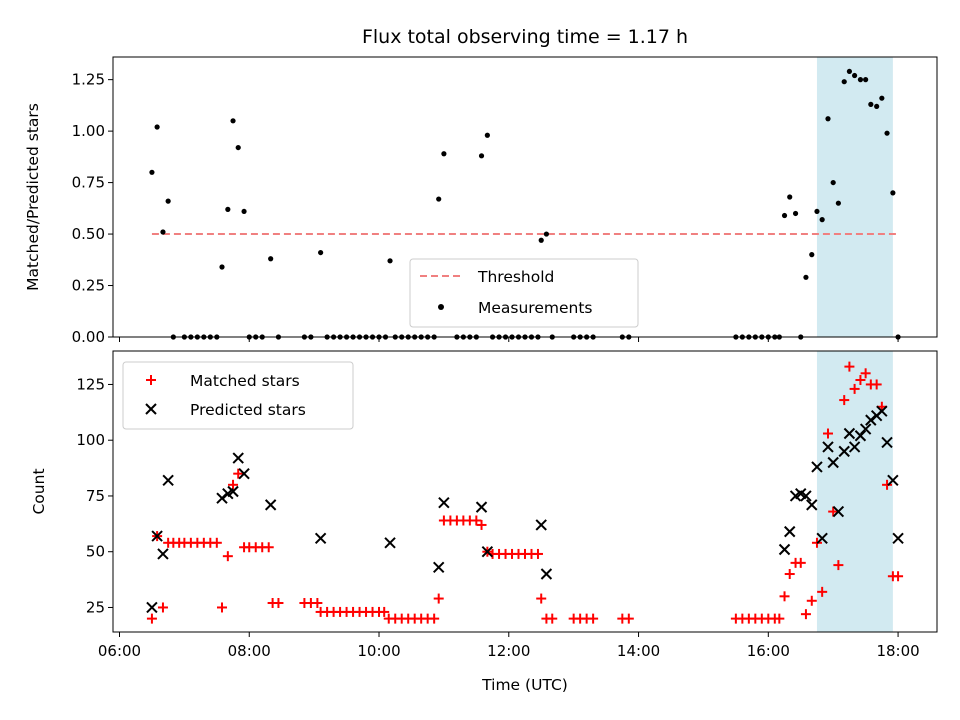 The width and height of the screenshot is (960, 720). What do you see at coordinates (88, 131) in the screenshot?
I see `y-tick-label: 1.00` at bounding box center [88, 131].